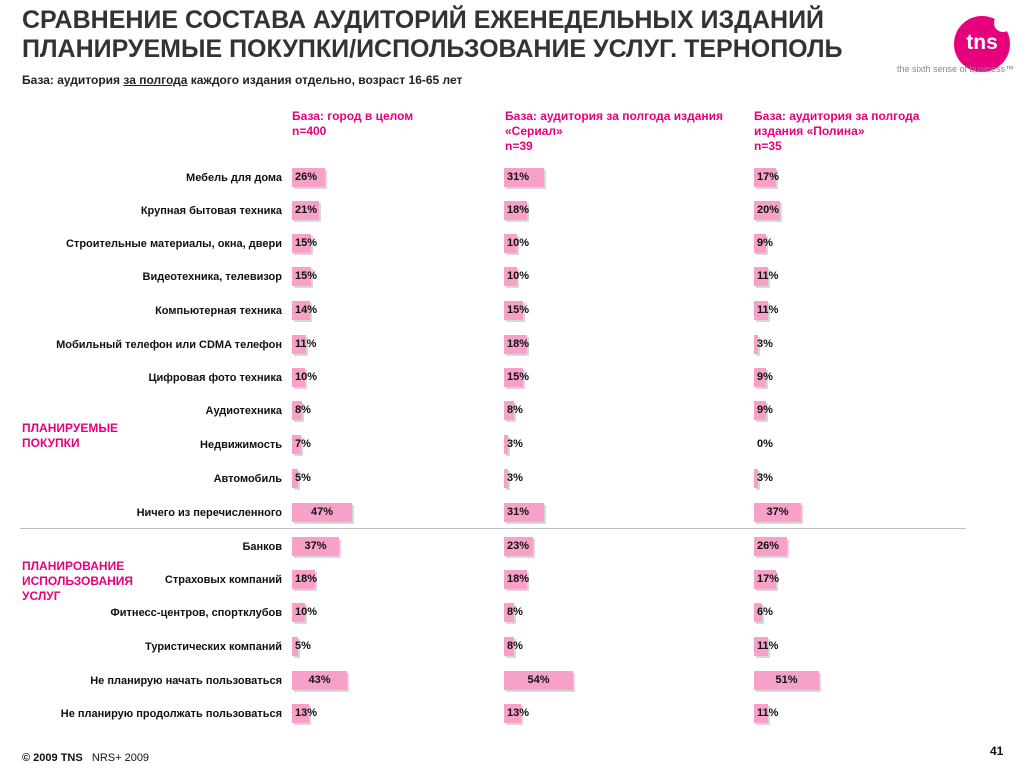 This screenshot has width=1024, height=768. Describe the element at coordinates (215, 378) in the screenshot. I see `category-label: Цифровая фото техника` at that location.